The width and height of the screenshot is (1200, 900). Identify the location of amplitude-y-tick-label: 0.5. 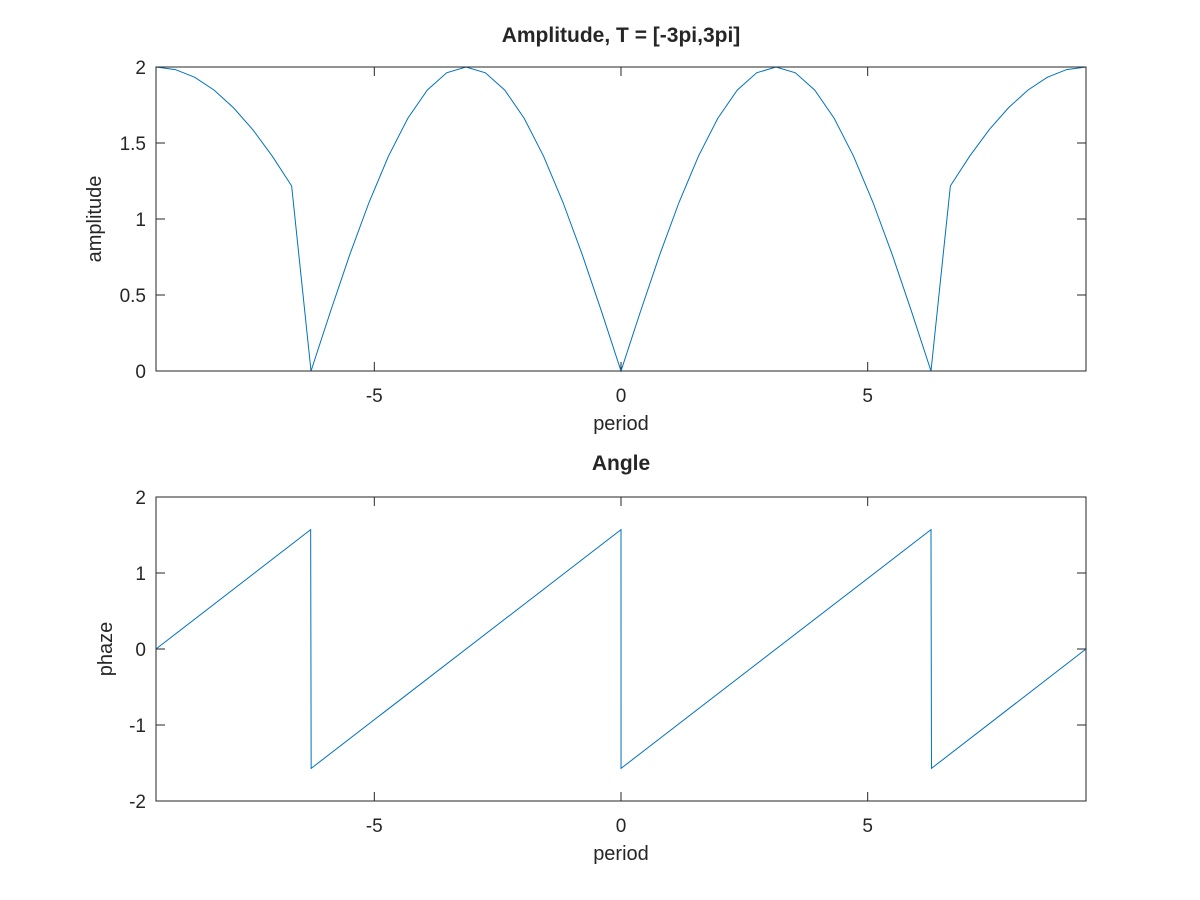
(133, 296).